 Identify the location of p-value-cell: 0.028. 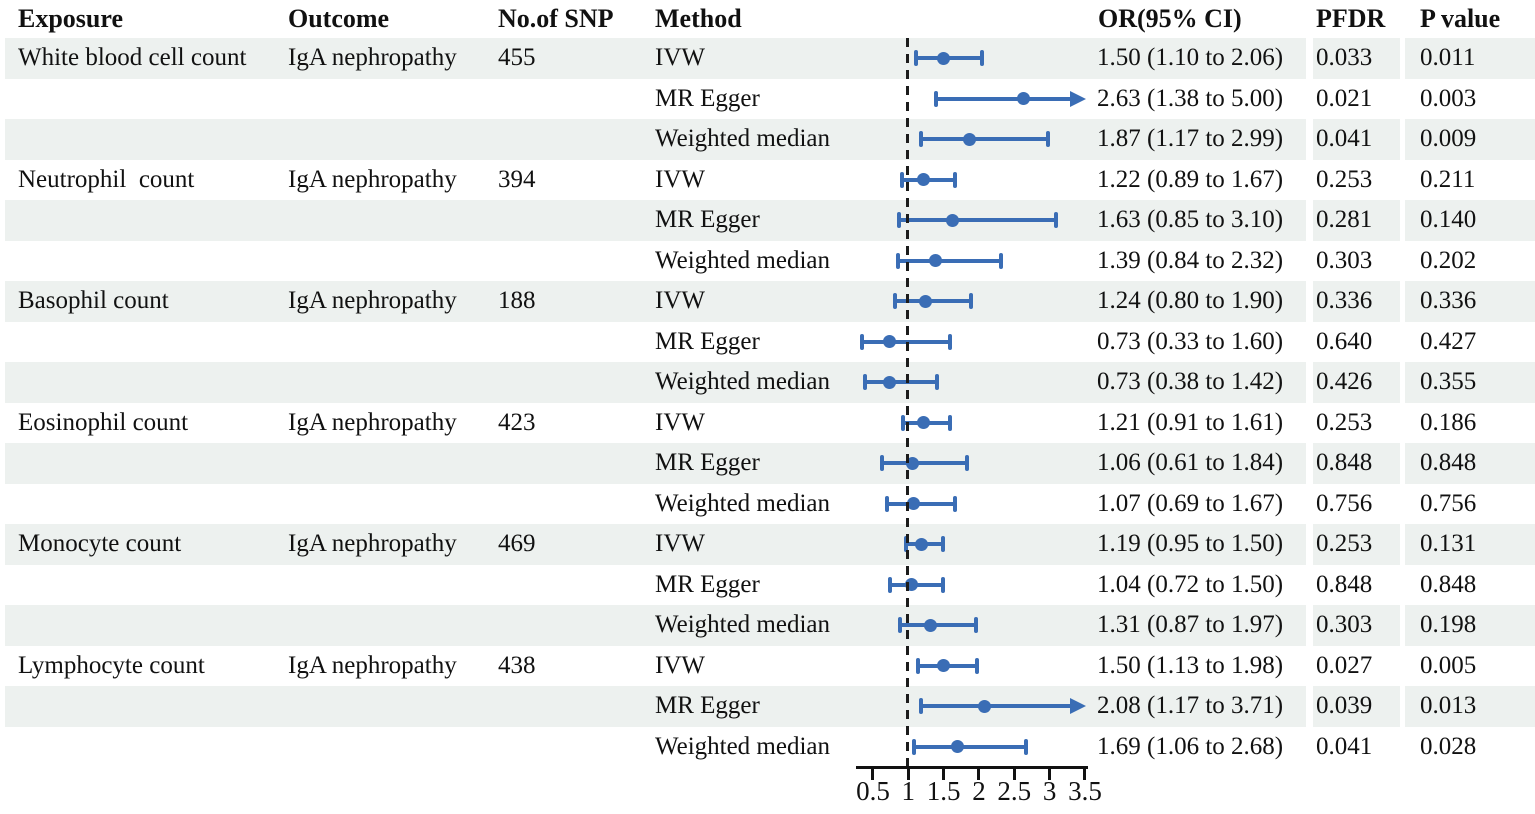
(1448, 746).